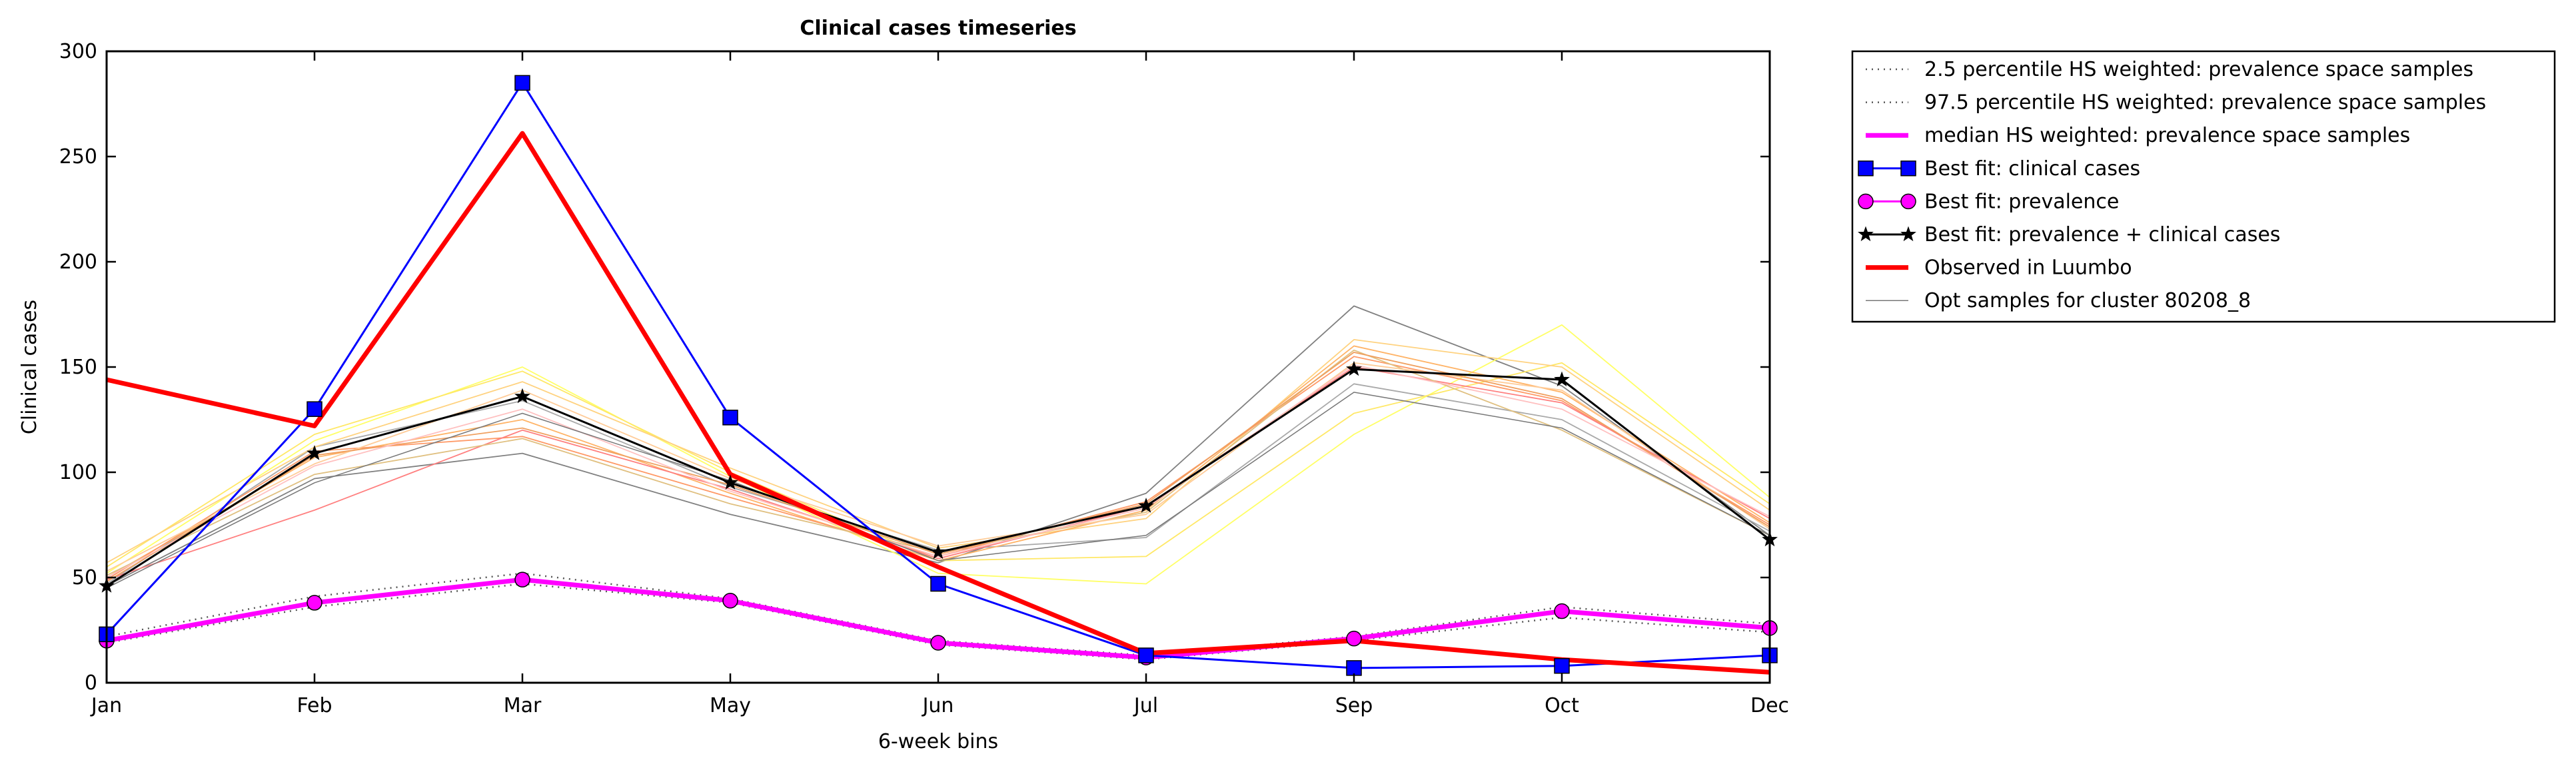  What do you see at coordinates (78, 472) in the screenshot?
I see `y-tick-label: 100` at bounding box center [78, 472].